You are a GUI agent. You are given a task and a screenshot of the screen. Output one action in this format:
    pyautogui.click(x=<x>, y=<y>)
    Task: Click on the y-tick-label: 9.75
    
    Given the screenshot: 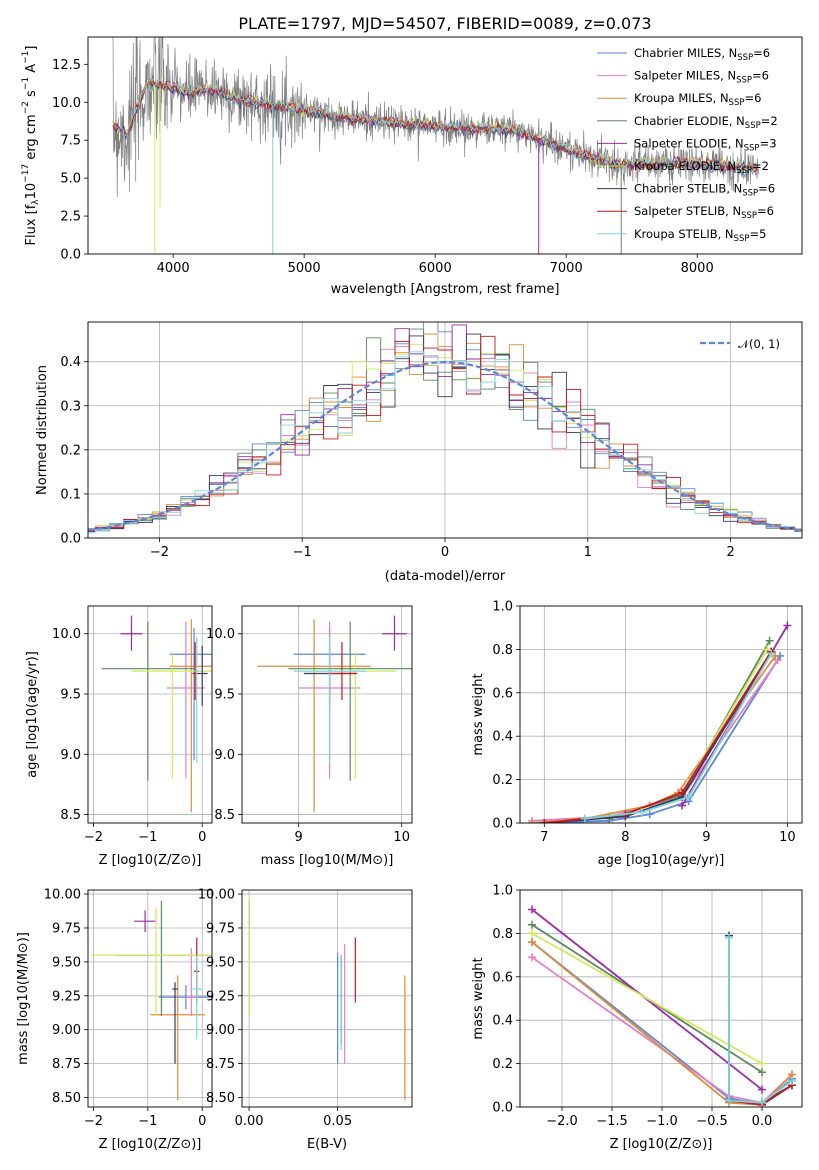 What is the action you would take?
    pyautogui.click(x=220, y=928)
    